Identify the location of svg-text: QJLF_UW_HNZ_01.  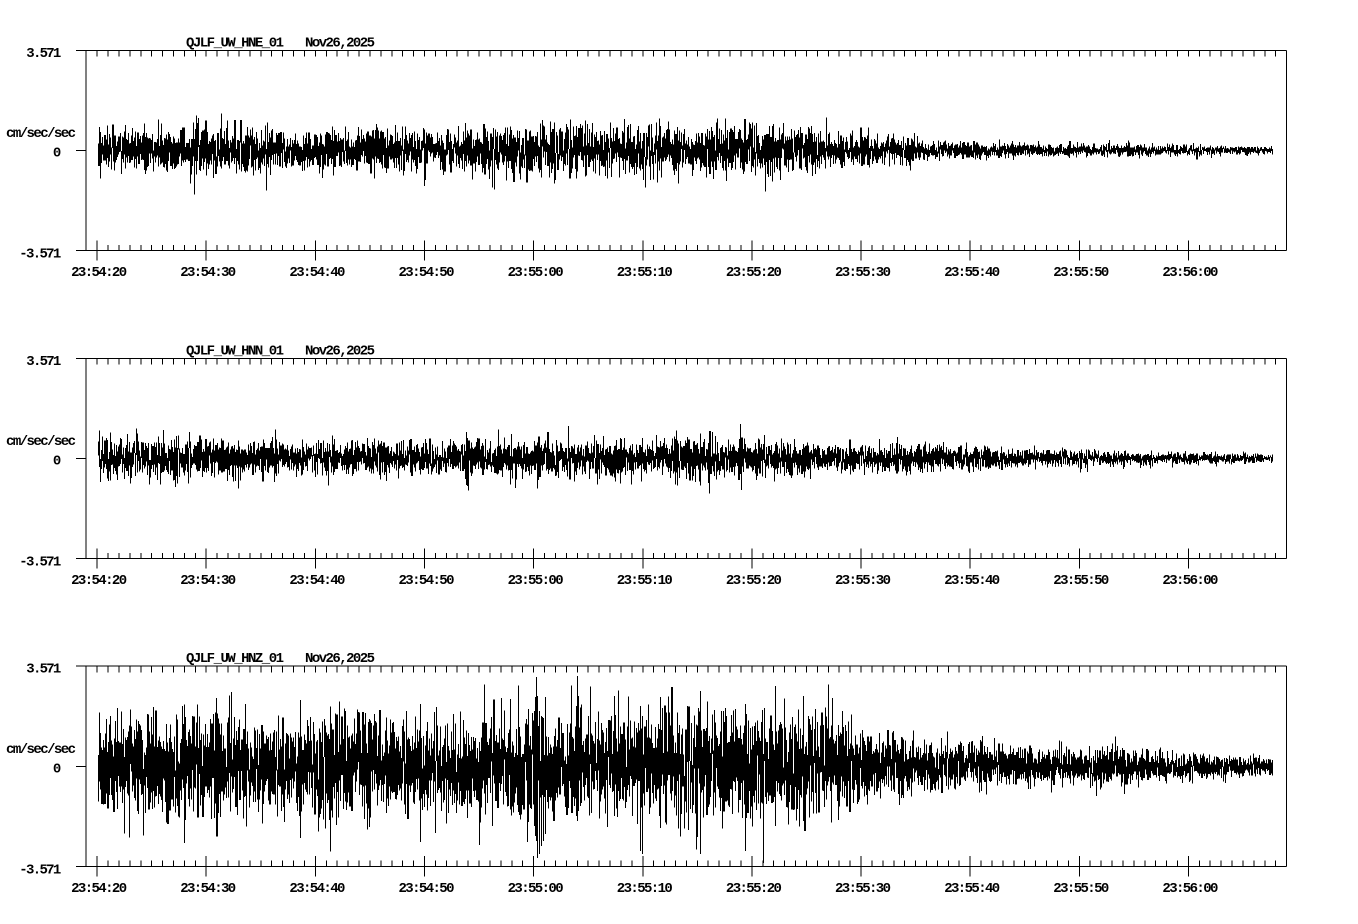
(235, 659).